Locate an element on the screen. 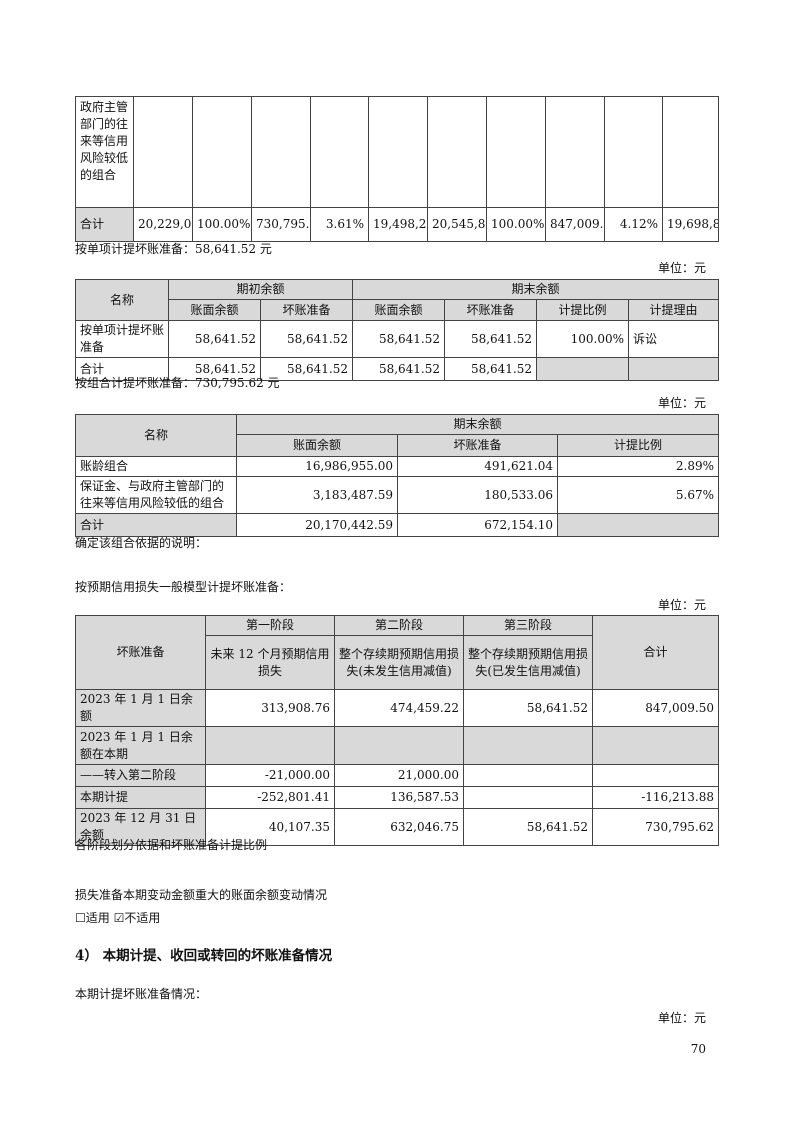 This screenshot has width=793, height=1122. cell: 诉讼 is located at coordinates (674, 339).